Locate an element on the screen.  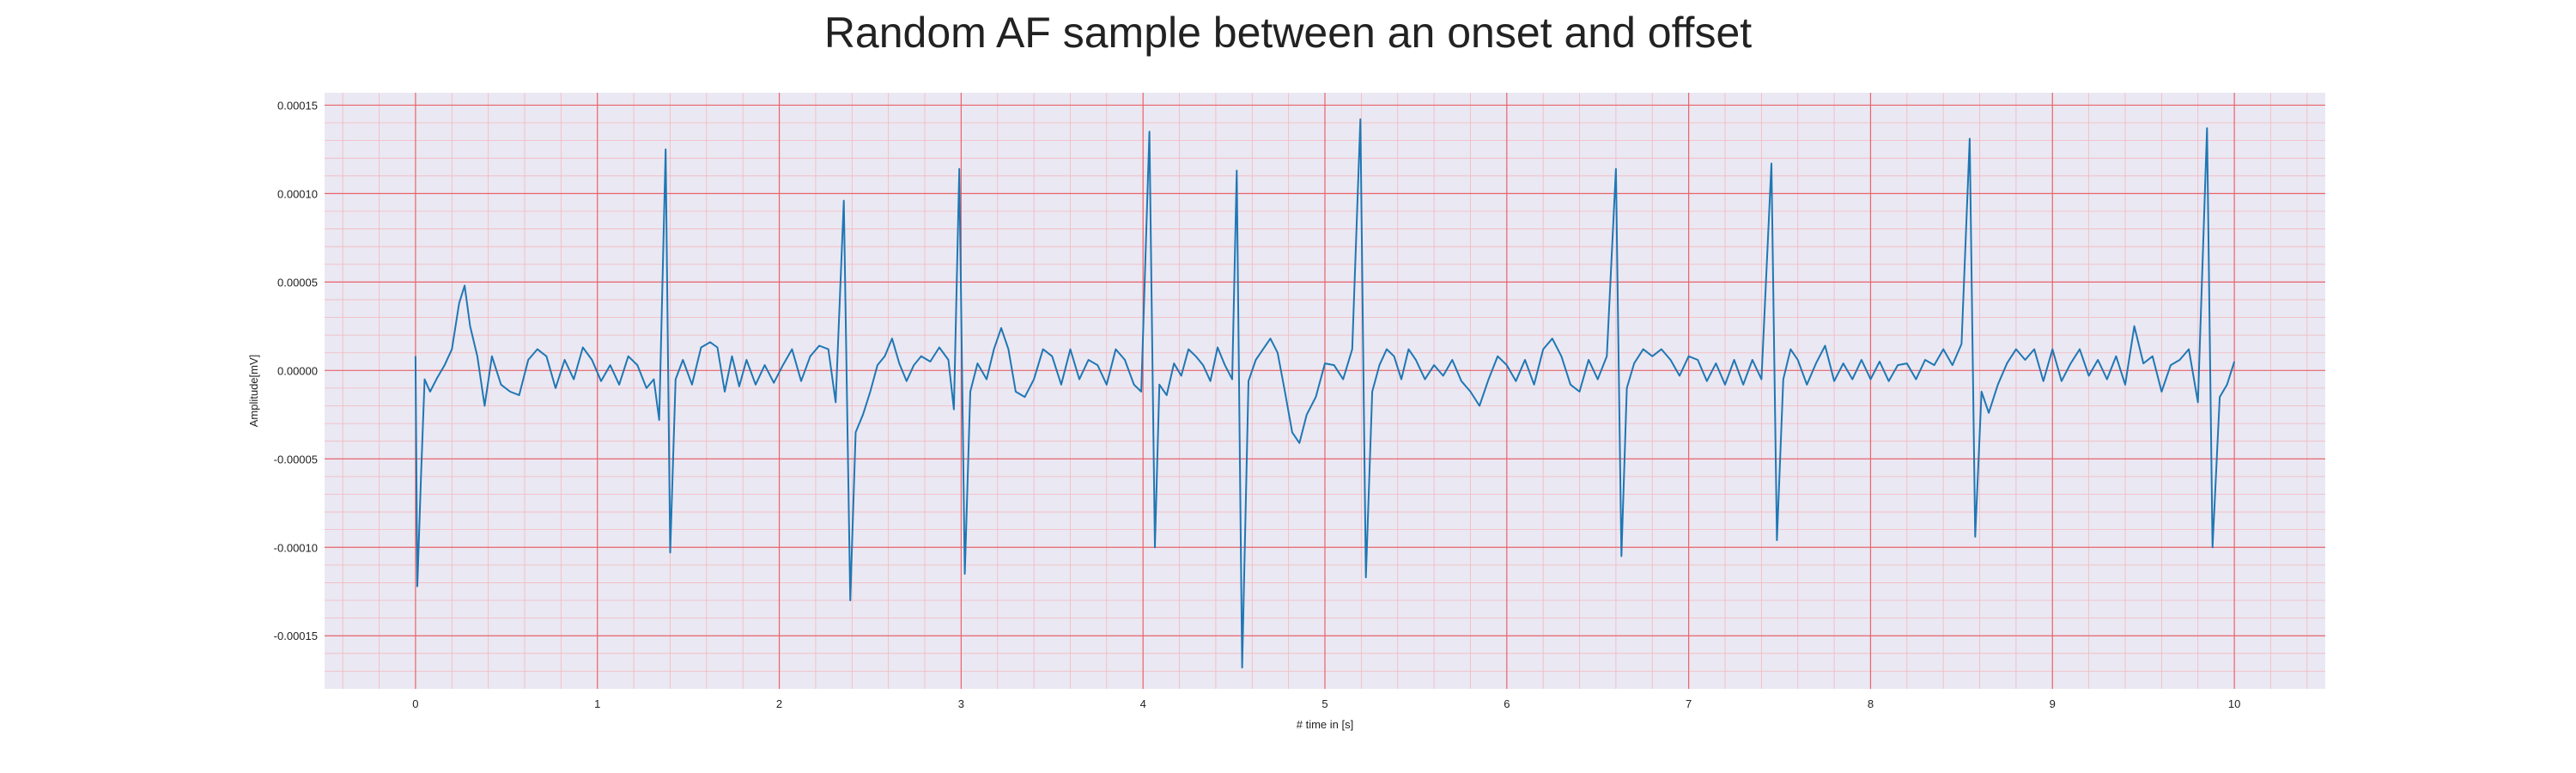
x-axis-ticks: 0 1 2 3 4 5 6 7 8 9 10 is located at coordinates (1326, 703).